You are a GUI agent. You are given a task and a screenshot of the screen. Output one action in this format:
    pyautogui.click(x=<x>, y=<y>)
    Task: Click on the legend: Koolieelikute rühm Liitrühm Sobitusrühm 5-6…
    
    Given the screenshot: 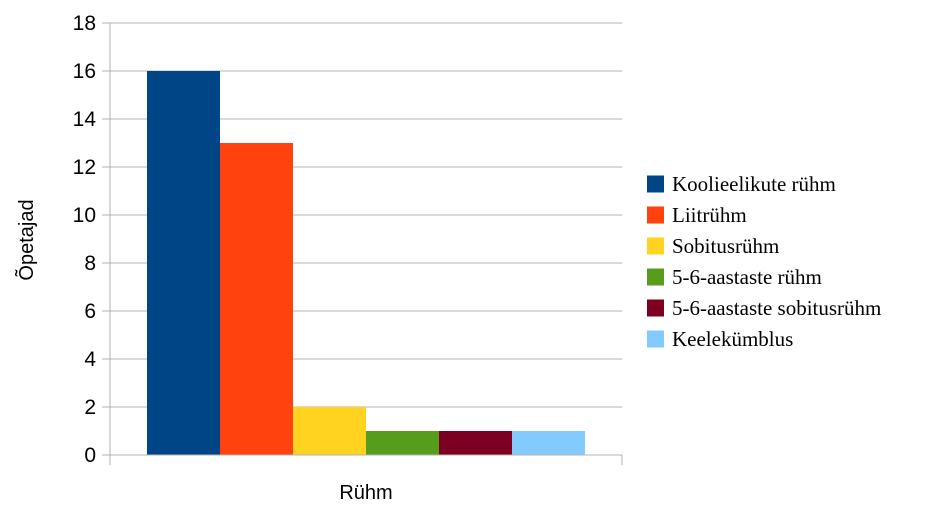 What is the action you would take?
    pyautogui.click(x=764, y=261)
    